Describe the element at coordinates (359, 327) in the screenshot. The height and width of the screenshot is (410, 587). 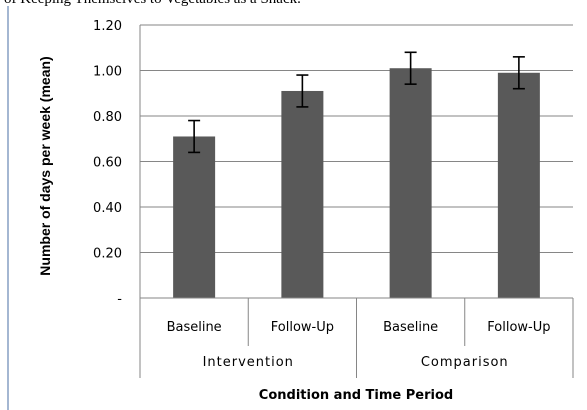
I see `category-labels: Baseline Follow-Up Baseline Follow-Up` at that location.